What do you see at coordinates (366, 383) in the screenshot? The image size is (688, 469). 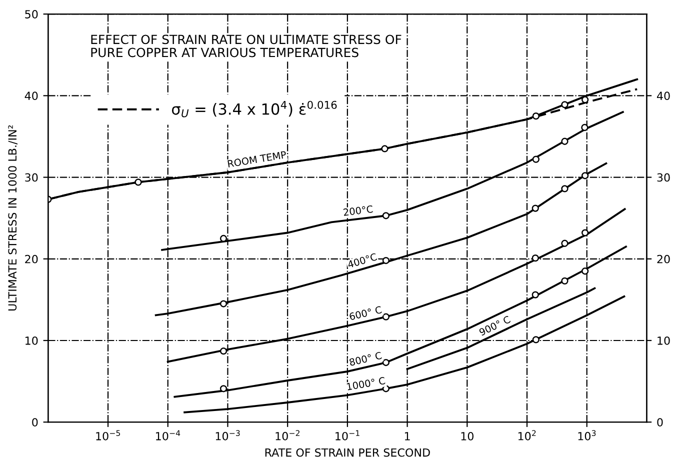 I see `text: 1000° C` at bounding box center [366, 383].